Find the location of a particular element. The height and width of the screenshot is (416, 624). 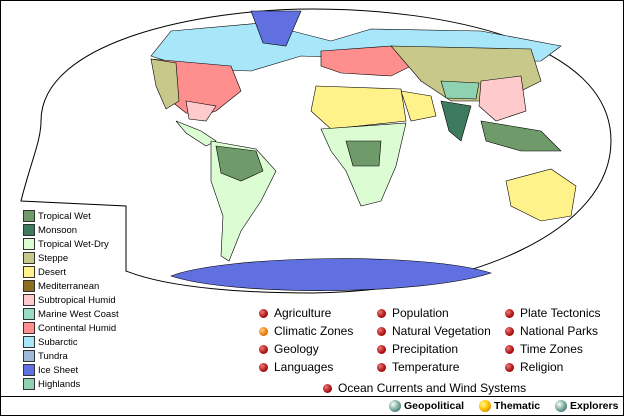

legend-item: Mediterranean is located at coordinates (71, 286).